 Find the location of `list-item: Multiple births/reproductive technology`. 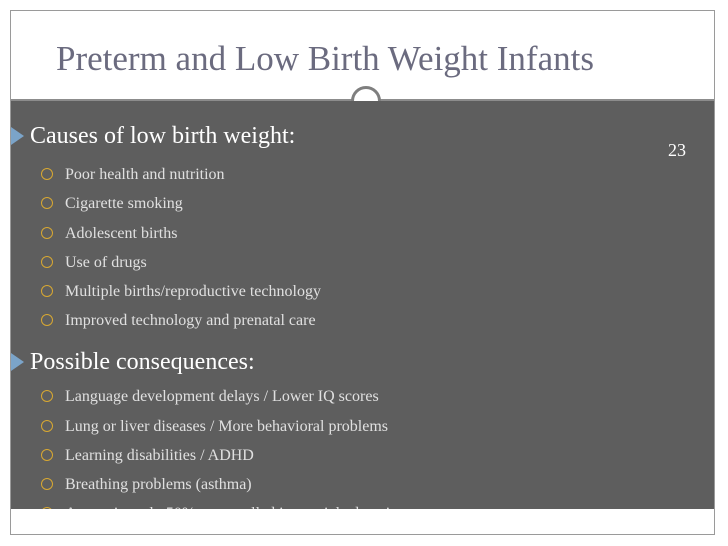

list-item: Multiple births/reproductive technology is located at coordinates (181, 292).